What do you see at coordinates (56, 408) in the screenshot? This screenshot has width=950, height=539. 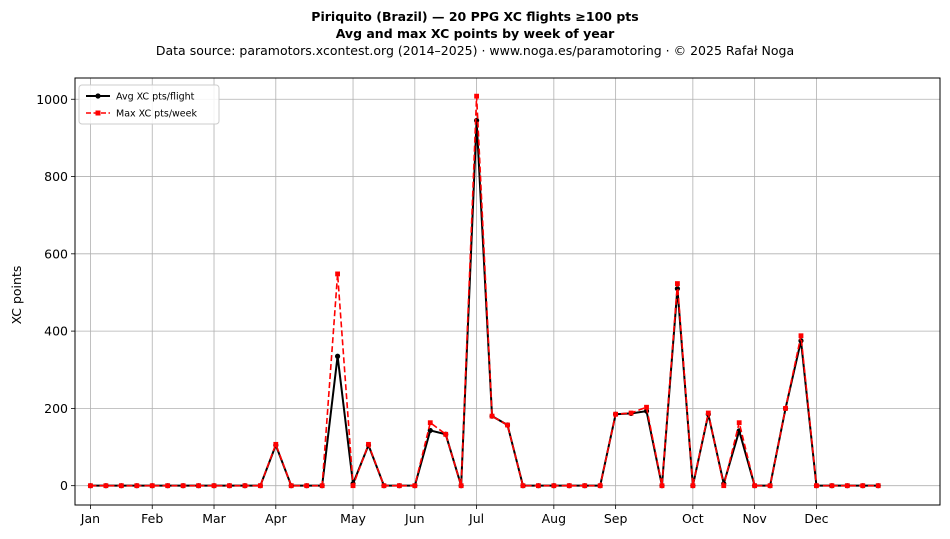 I see `y-tick-label: 200` at bounding box center [56, 408].